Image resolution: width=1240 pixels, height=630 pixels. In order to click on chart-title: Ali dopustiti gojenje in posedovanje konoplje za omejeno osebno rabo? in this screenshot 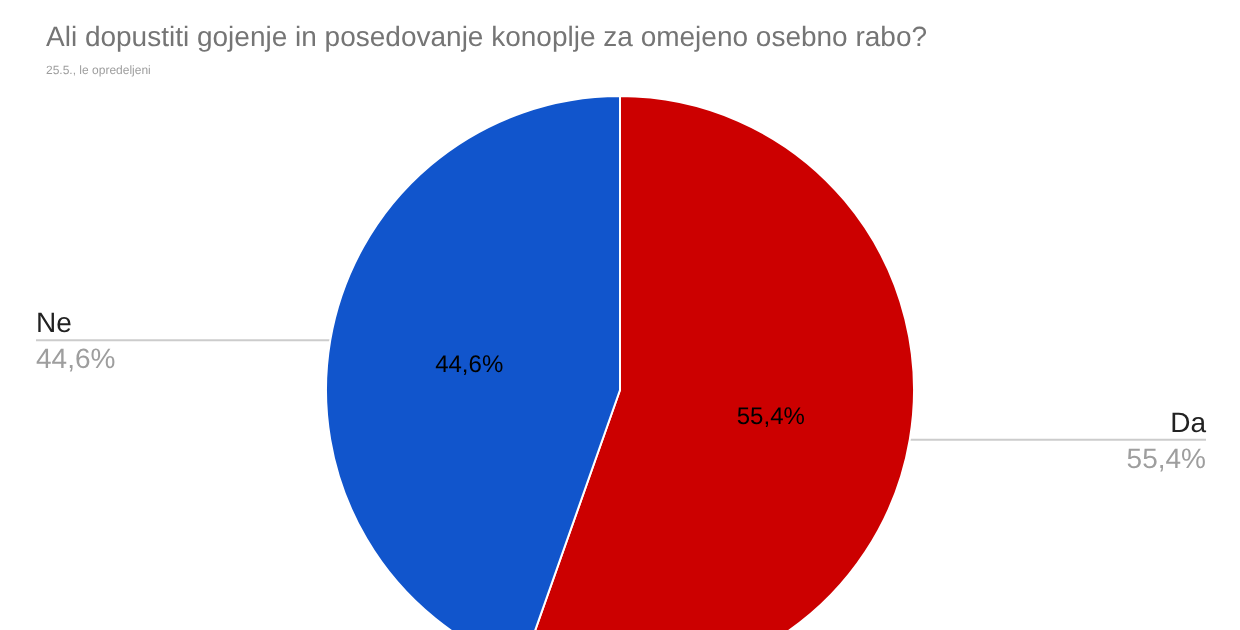, I will do `click(487, 36)`.